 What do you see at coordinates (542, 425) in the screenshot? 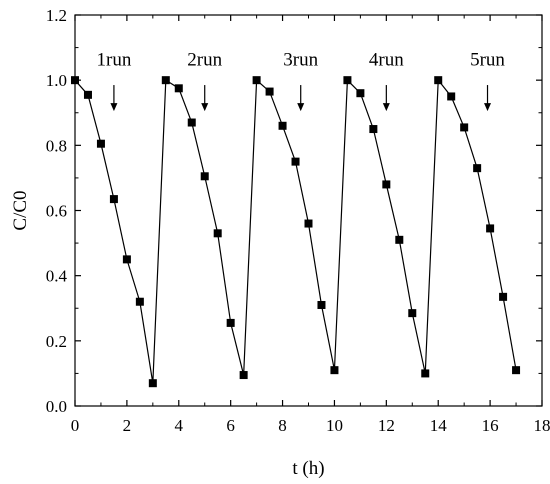
I see `x-tick-label: 18` at bounding box center [542, 425].